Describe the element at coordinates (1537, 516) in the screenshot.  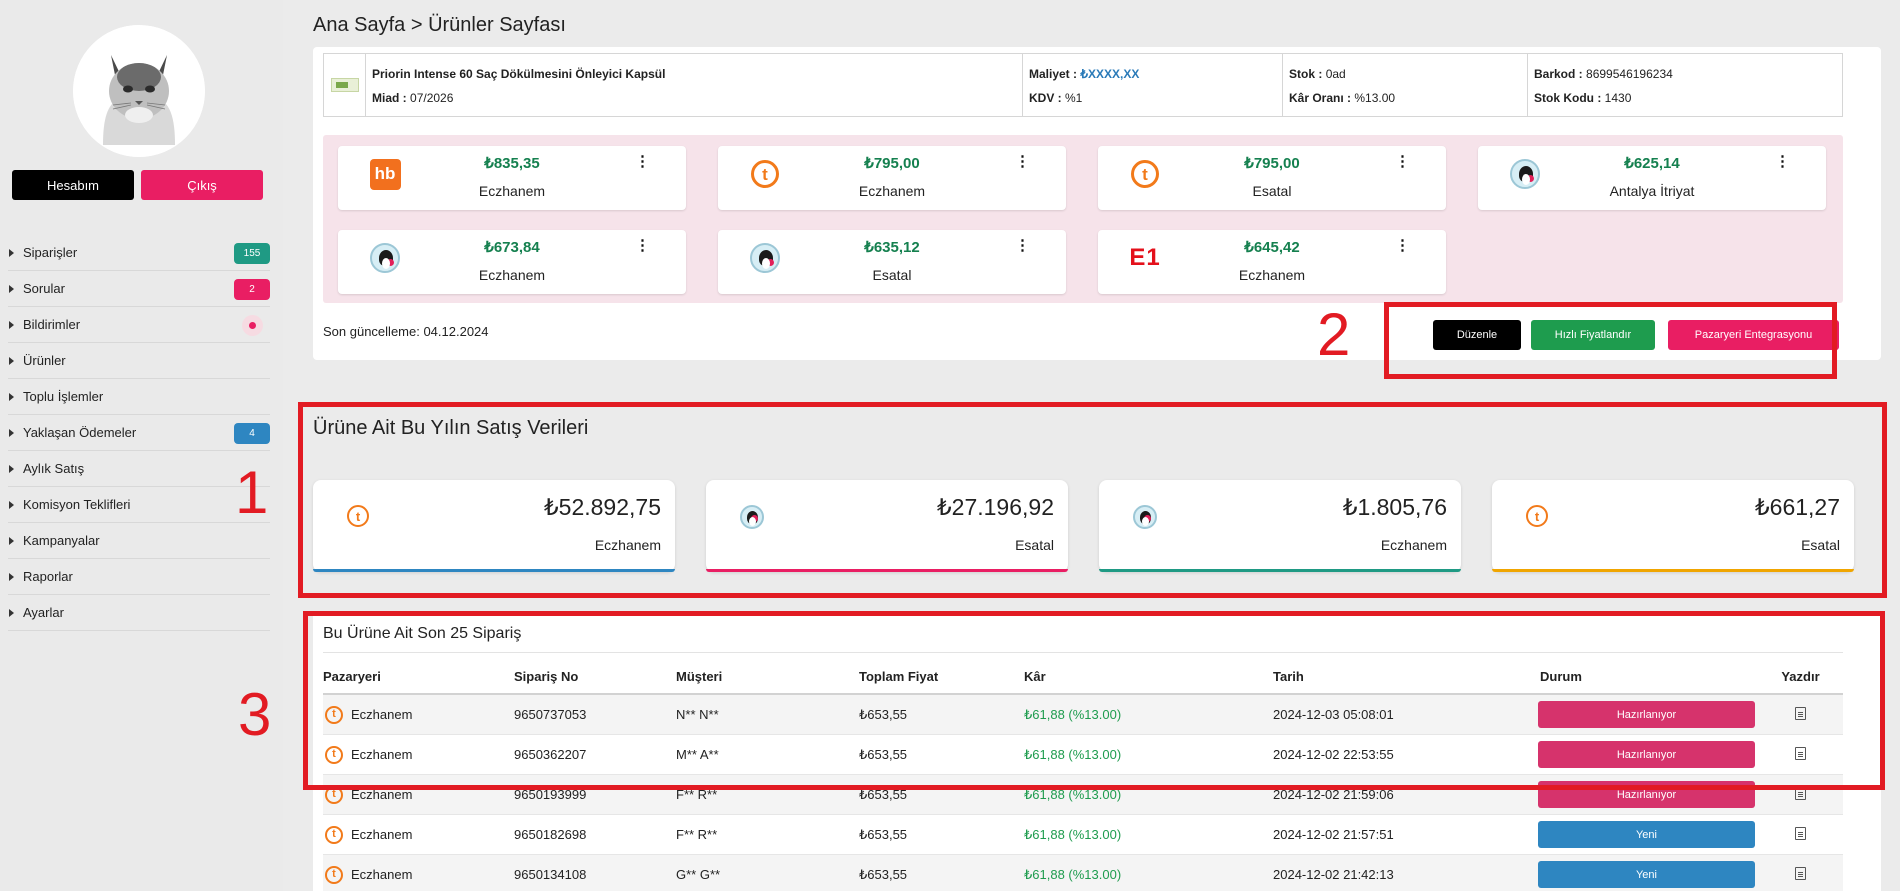
I see `logo-wrap: t` at that location.